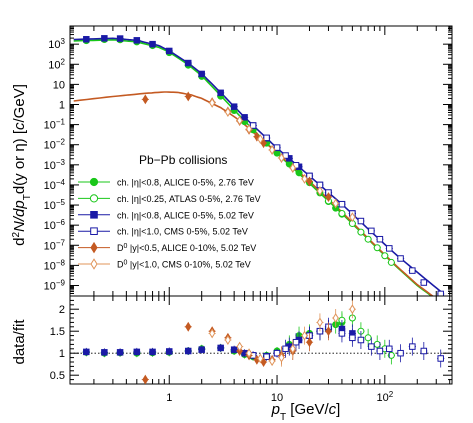  Describe the element at coordinates (191, 248) in the screenshot. I see `legend-entry-rest: |y|<0.5, ALICE 0-10%, 5.02 TeV` at that location.